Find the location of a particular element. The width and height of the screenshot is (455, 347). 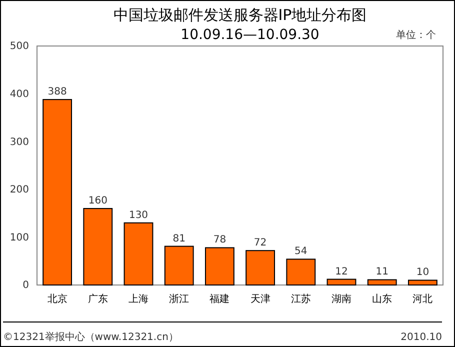

data-label: 12 is located at coordinates (341, 272).